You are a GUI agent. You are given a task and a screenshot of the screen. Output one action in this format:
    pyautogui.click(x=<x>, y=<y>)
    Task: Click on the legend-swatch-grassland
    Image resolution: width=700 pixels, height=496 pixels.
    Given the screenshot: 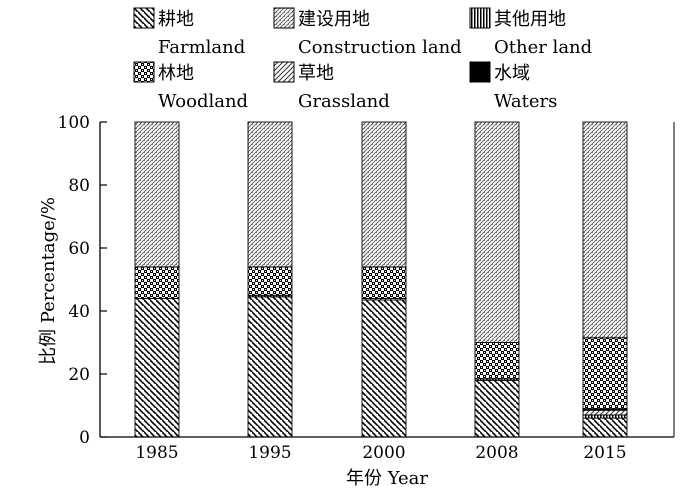 What is the action you would take?
    pyautogui.click(x=284, y=72)
    